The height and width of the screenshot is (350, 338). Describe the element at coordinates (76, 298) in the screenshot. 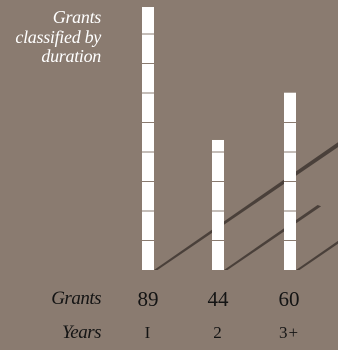

I see `values-row-label: Grants` at that location.